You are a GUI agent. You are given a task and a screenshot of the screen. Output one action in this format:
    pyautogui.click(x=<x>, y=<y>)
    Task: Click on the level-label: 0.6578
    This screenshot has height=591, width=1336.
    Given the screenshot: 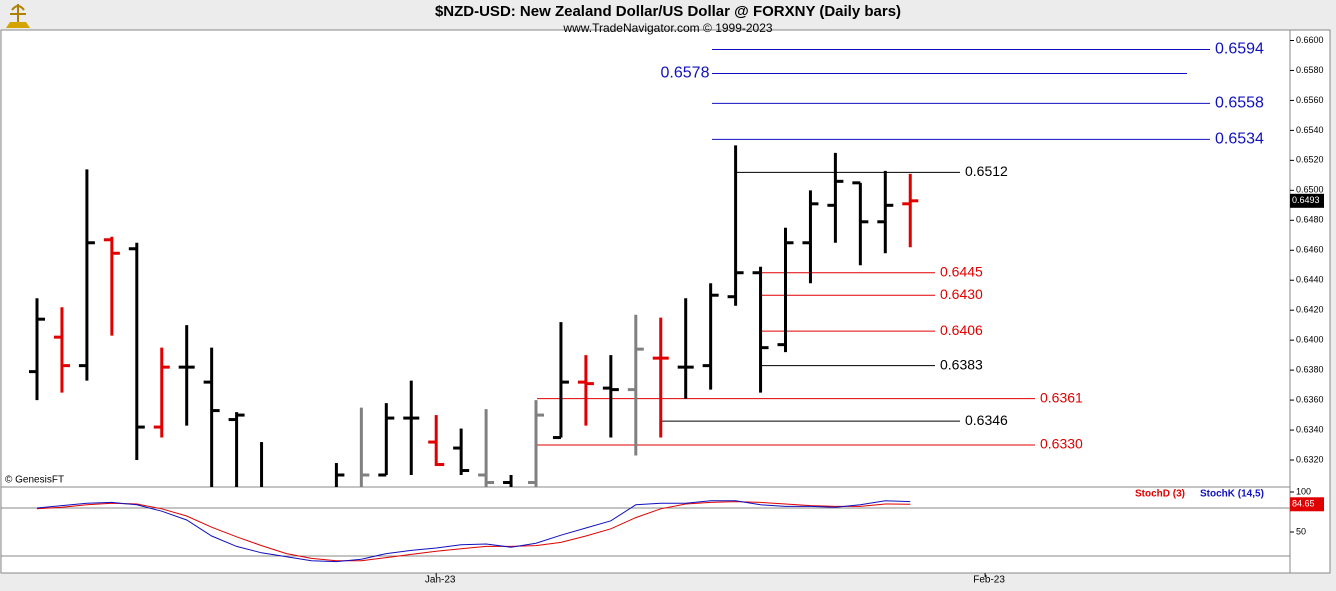 What is the action you would take?
    pyautogui.click(x=685, y=73)
    